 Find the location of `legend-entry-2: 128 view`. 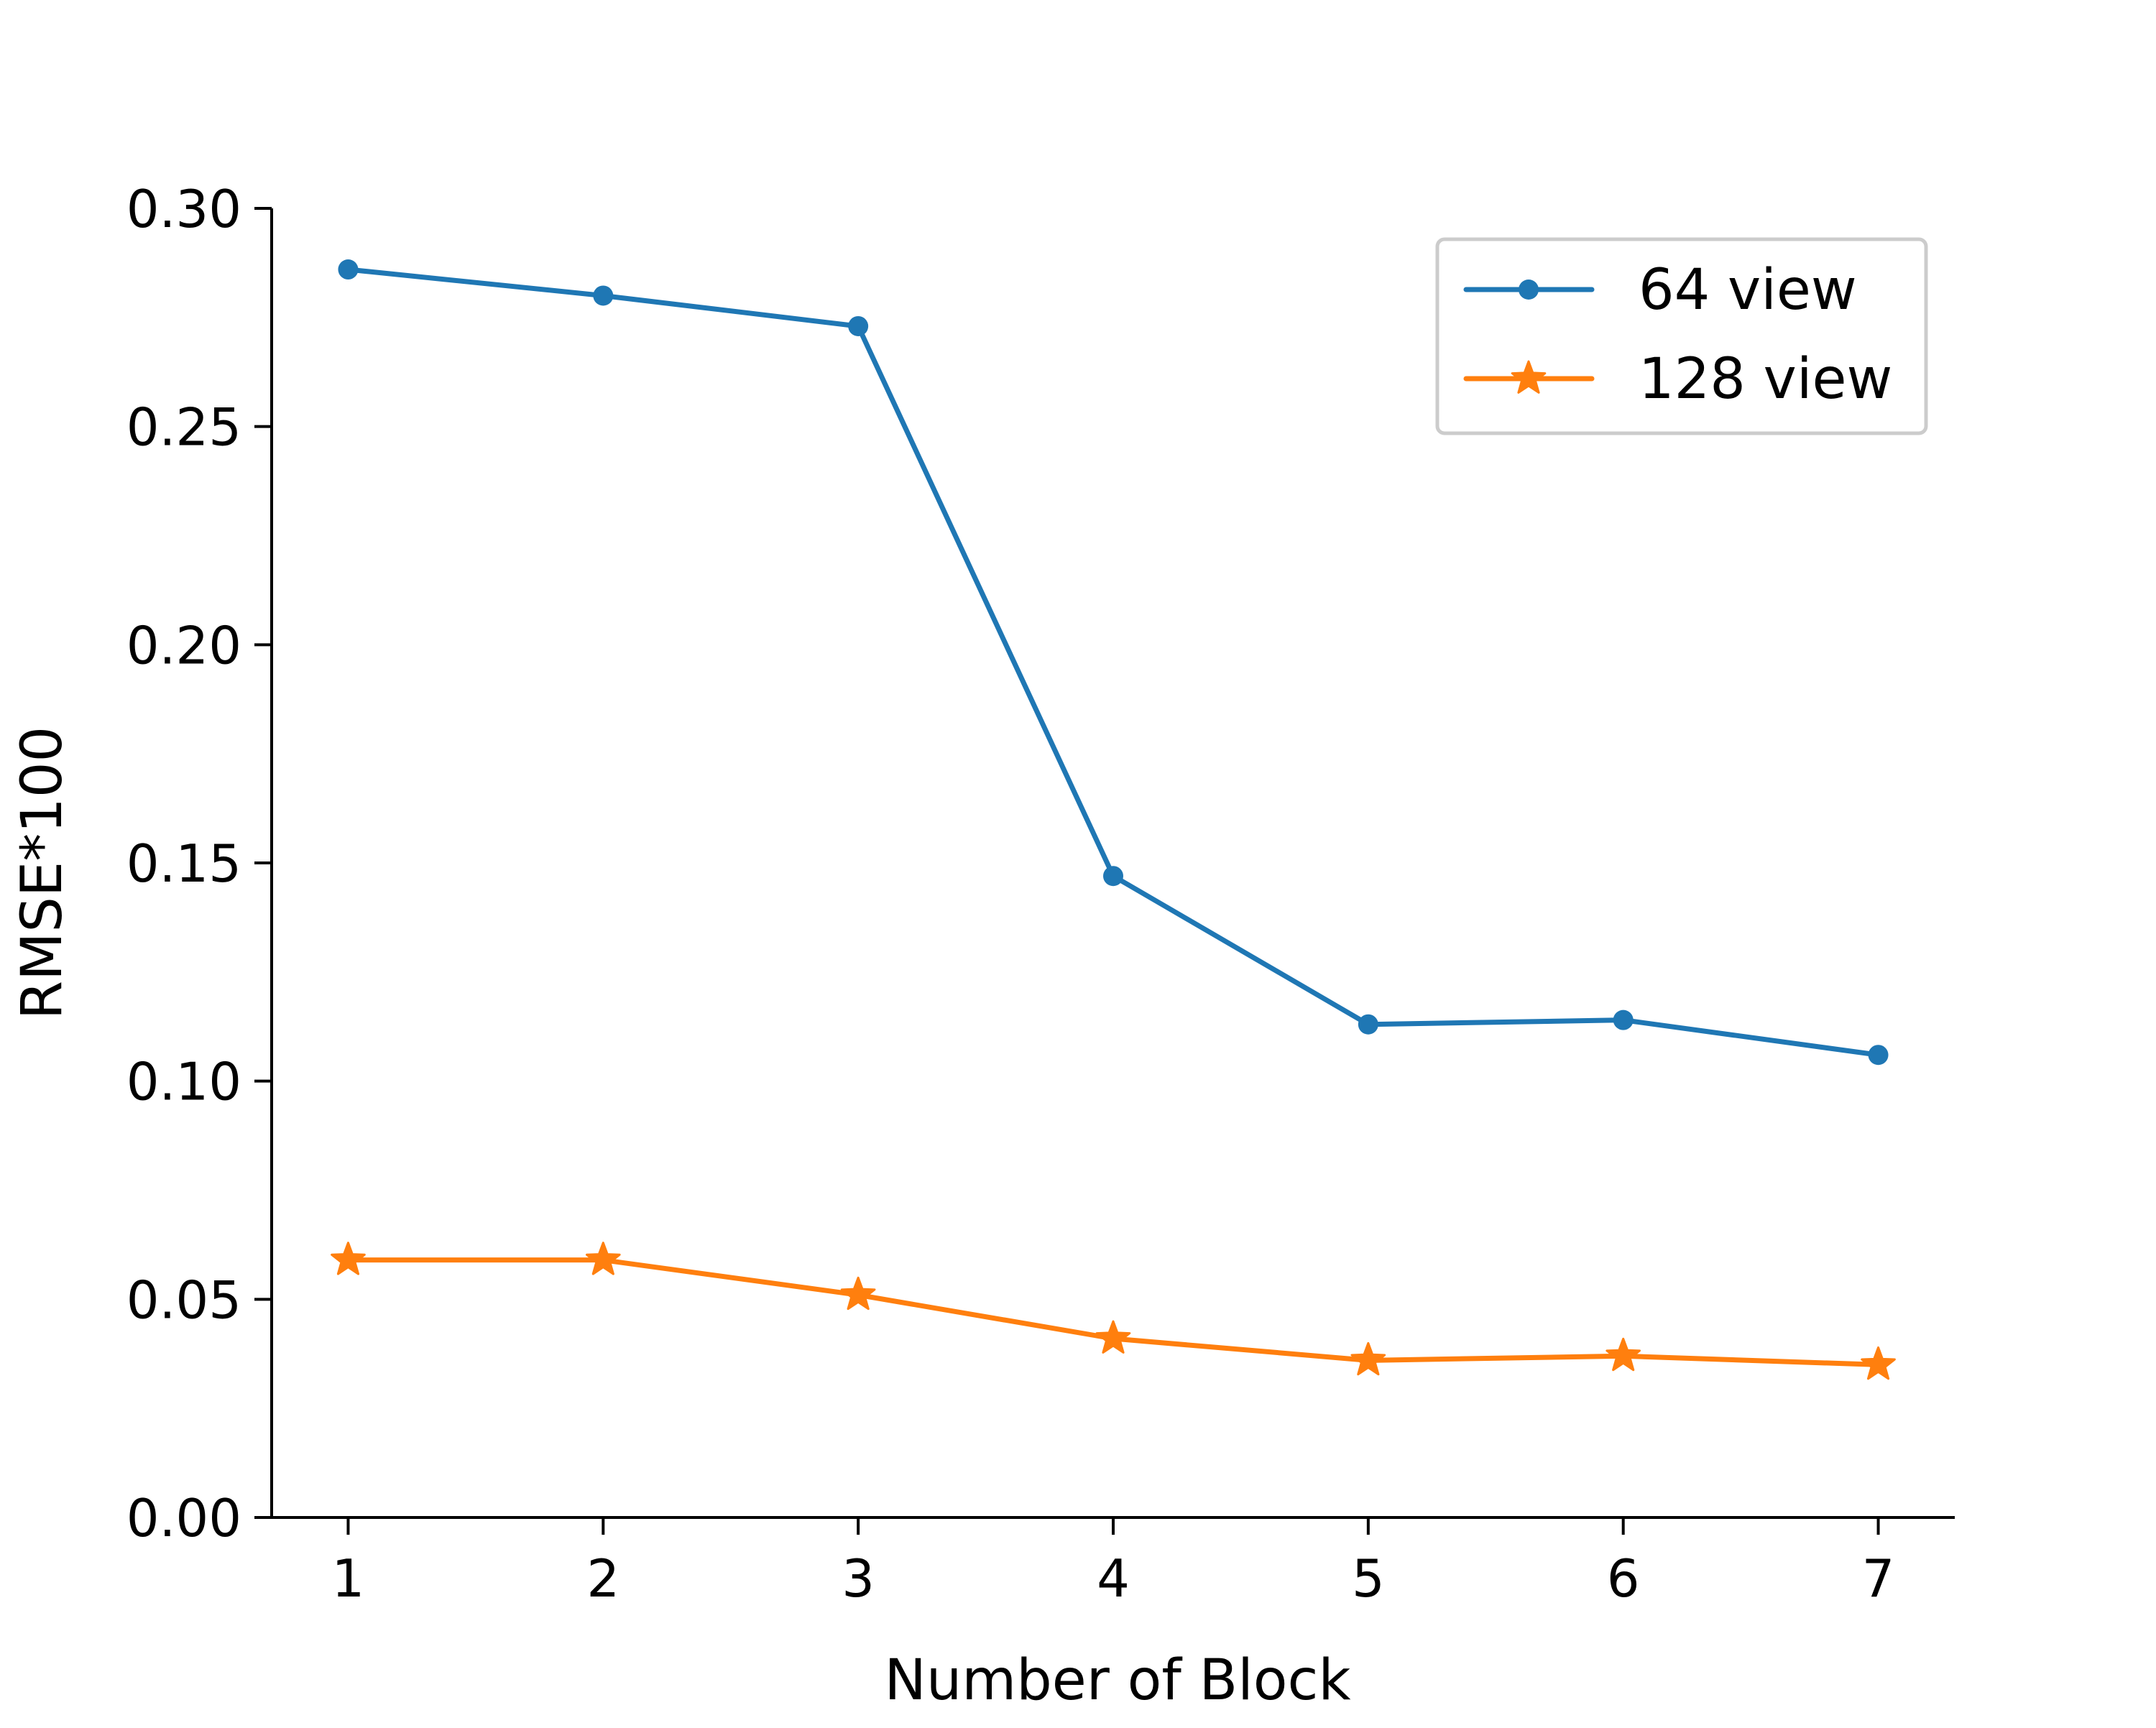

legend-entry-2: 128 view is located at coordinates (1678, 379).